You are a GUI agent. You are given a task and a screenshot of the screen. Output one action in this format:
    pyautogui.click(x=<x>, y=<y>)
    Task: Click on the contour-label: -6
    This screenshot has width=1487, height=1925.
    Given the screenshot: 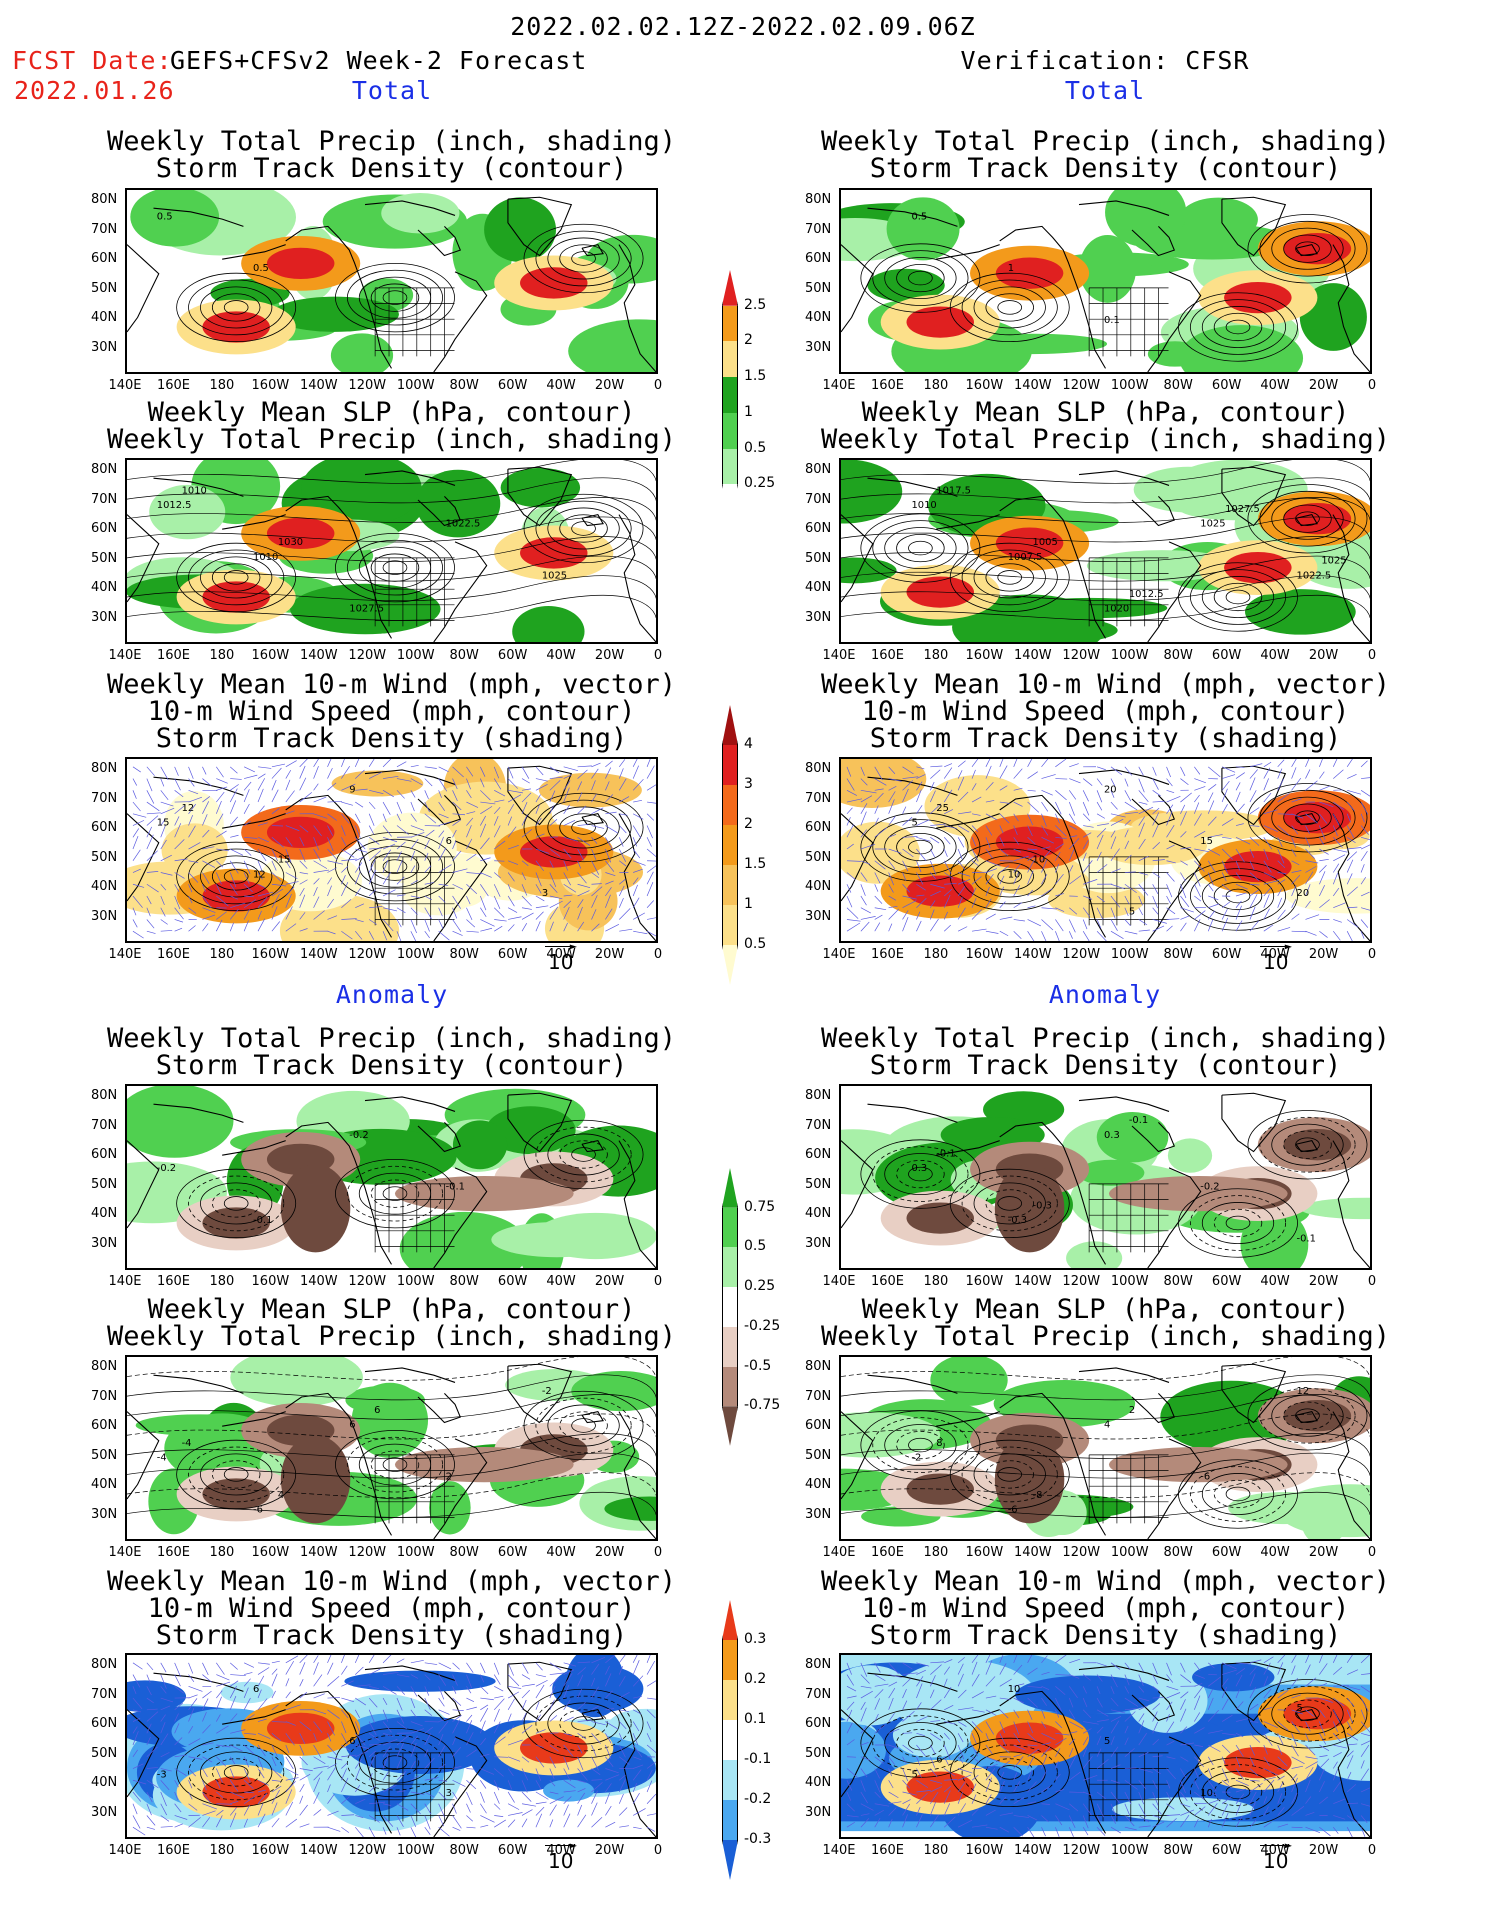 What is the action you would take?
    pyautogui.click(x=1013, y=1510)
    